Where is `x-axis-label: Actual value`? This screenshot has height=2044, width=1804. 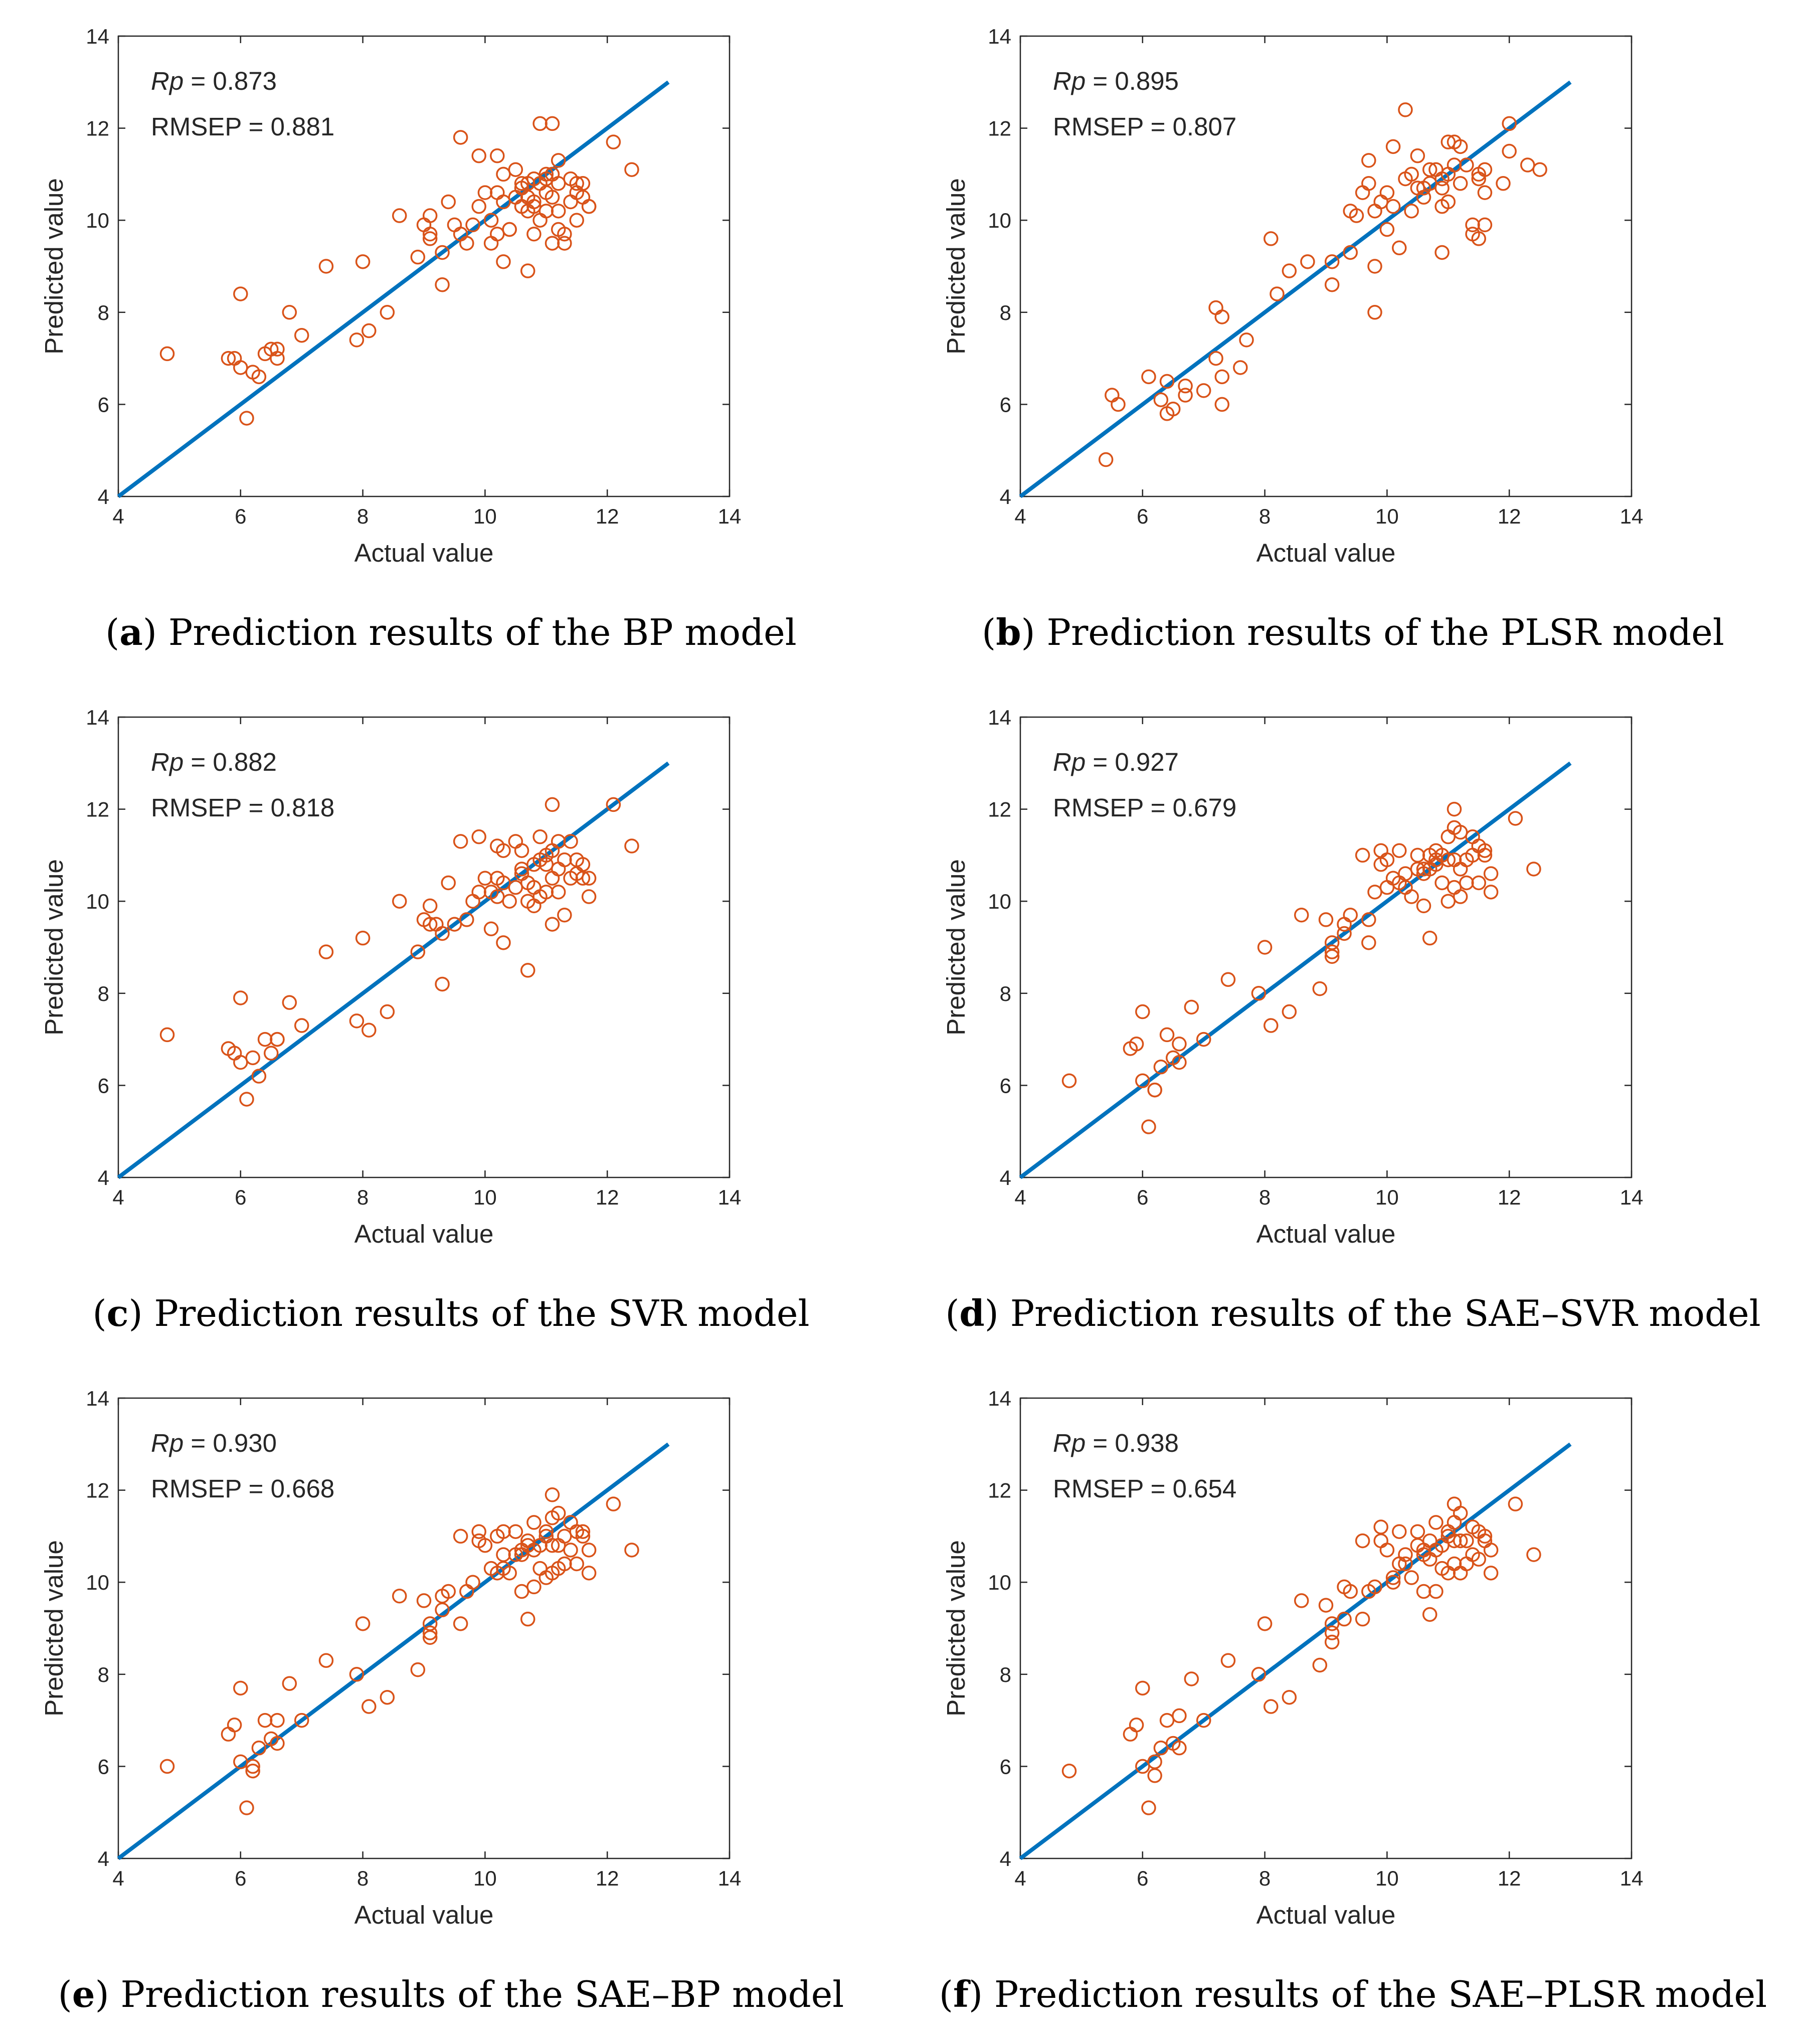
x-axis-label: Actual value is located at coordinates (1326, 553).